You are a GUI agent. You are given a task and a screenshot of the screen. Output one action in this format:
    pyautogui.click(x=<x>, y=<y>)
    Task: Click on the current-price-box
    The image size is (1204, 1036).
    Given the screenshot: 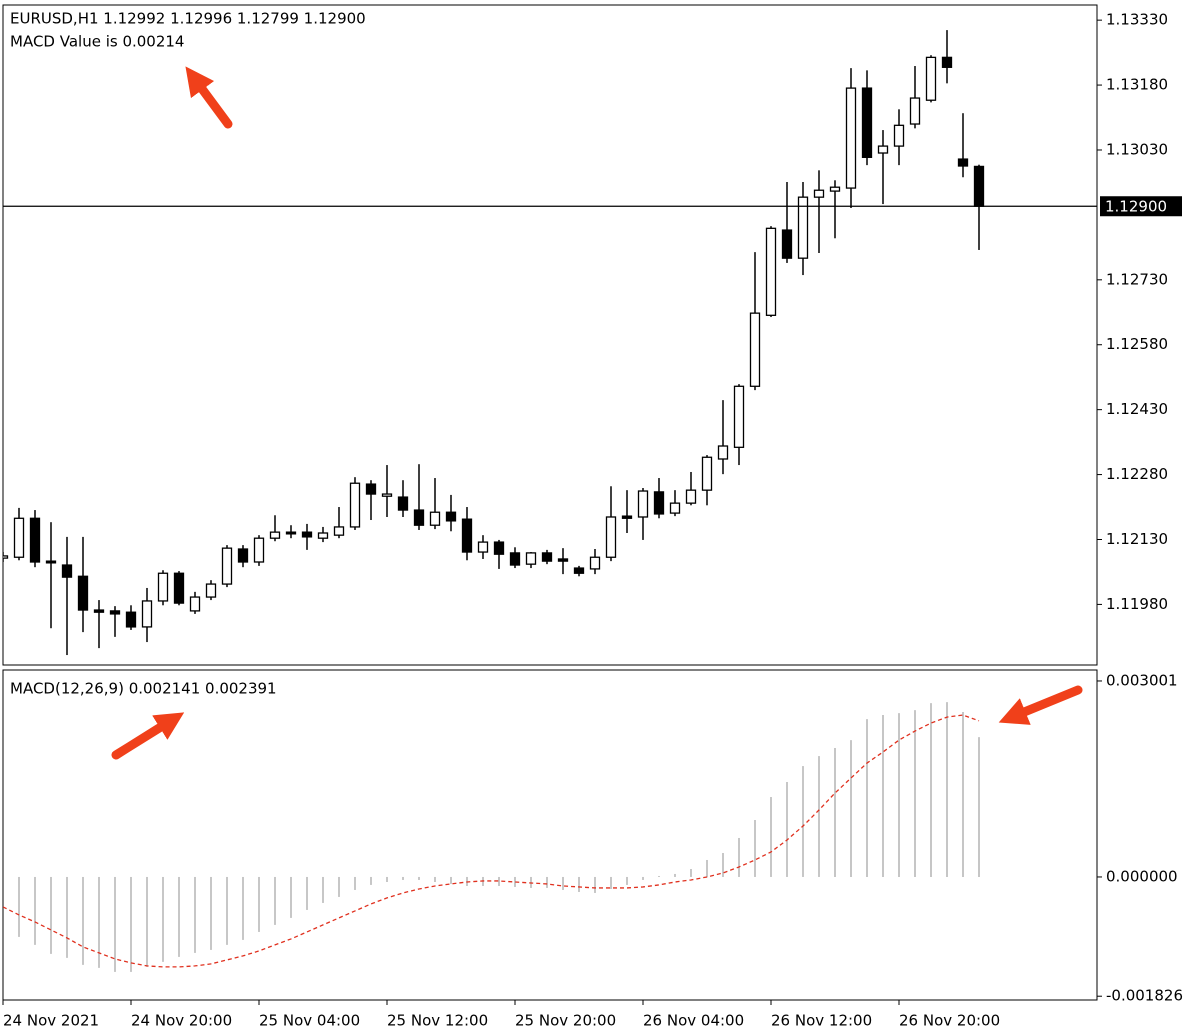 What is the action you would take?
    pyautogui.click(x=1141, y=206)
    